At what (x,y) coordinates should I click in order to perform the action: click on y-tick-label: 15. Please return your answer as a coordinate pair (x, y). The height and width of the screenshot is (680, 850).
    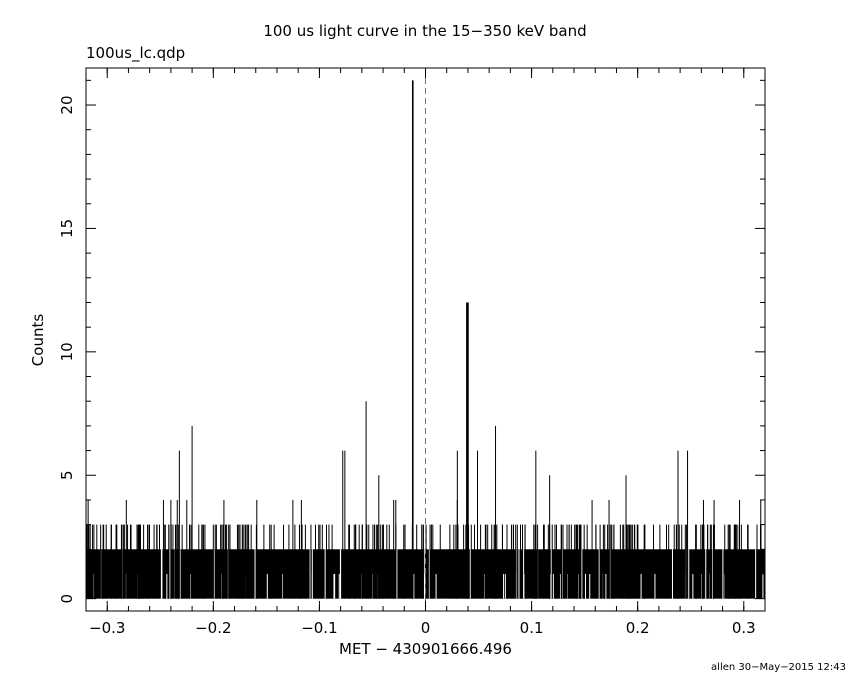
    Looking at the image, I should click on (67, 228).